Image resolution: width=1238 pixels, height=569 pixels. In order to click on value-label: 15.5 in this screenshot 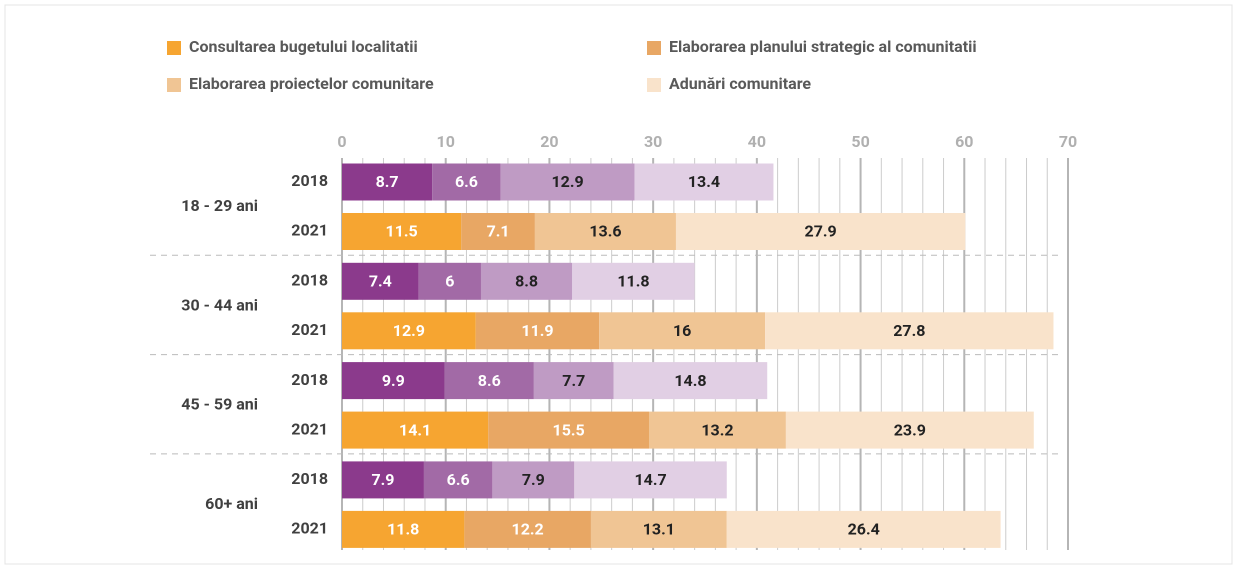, I will do `click(569, 429)`.